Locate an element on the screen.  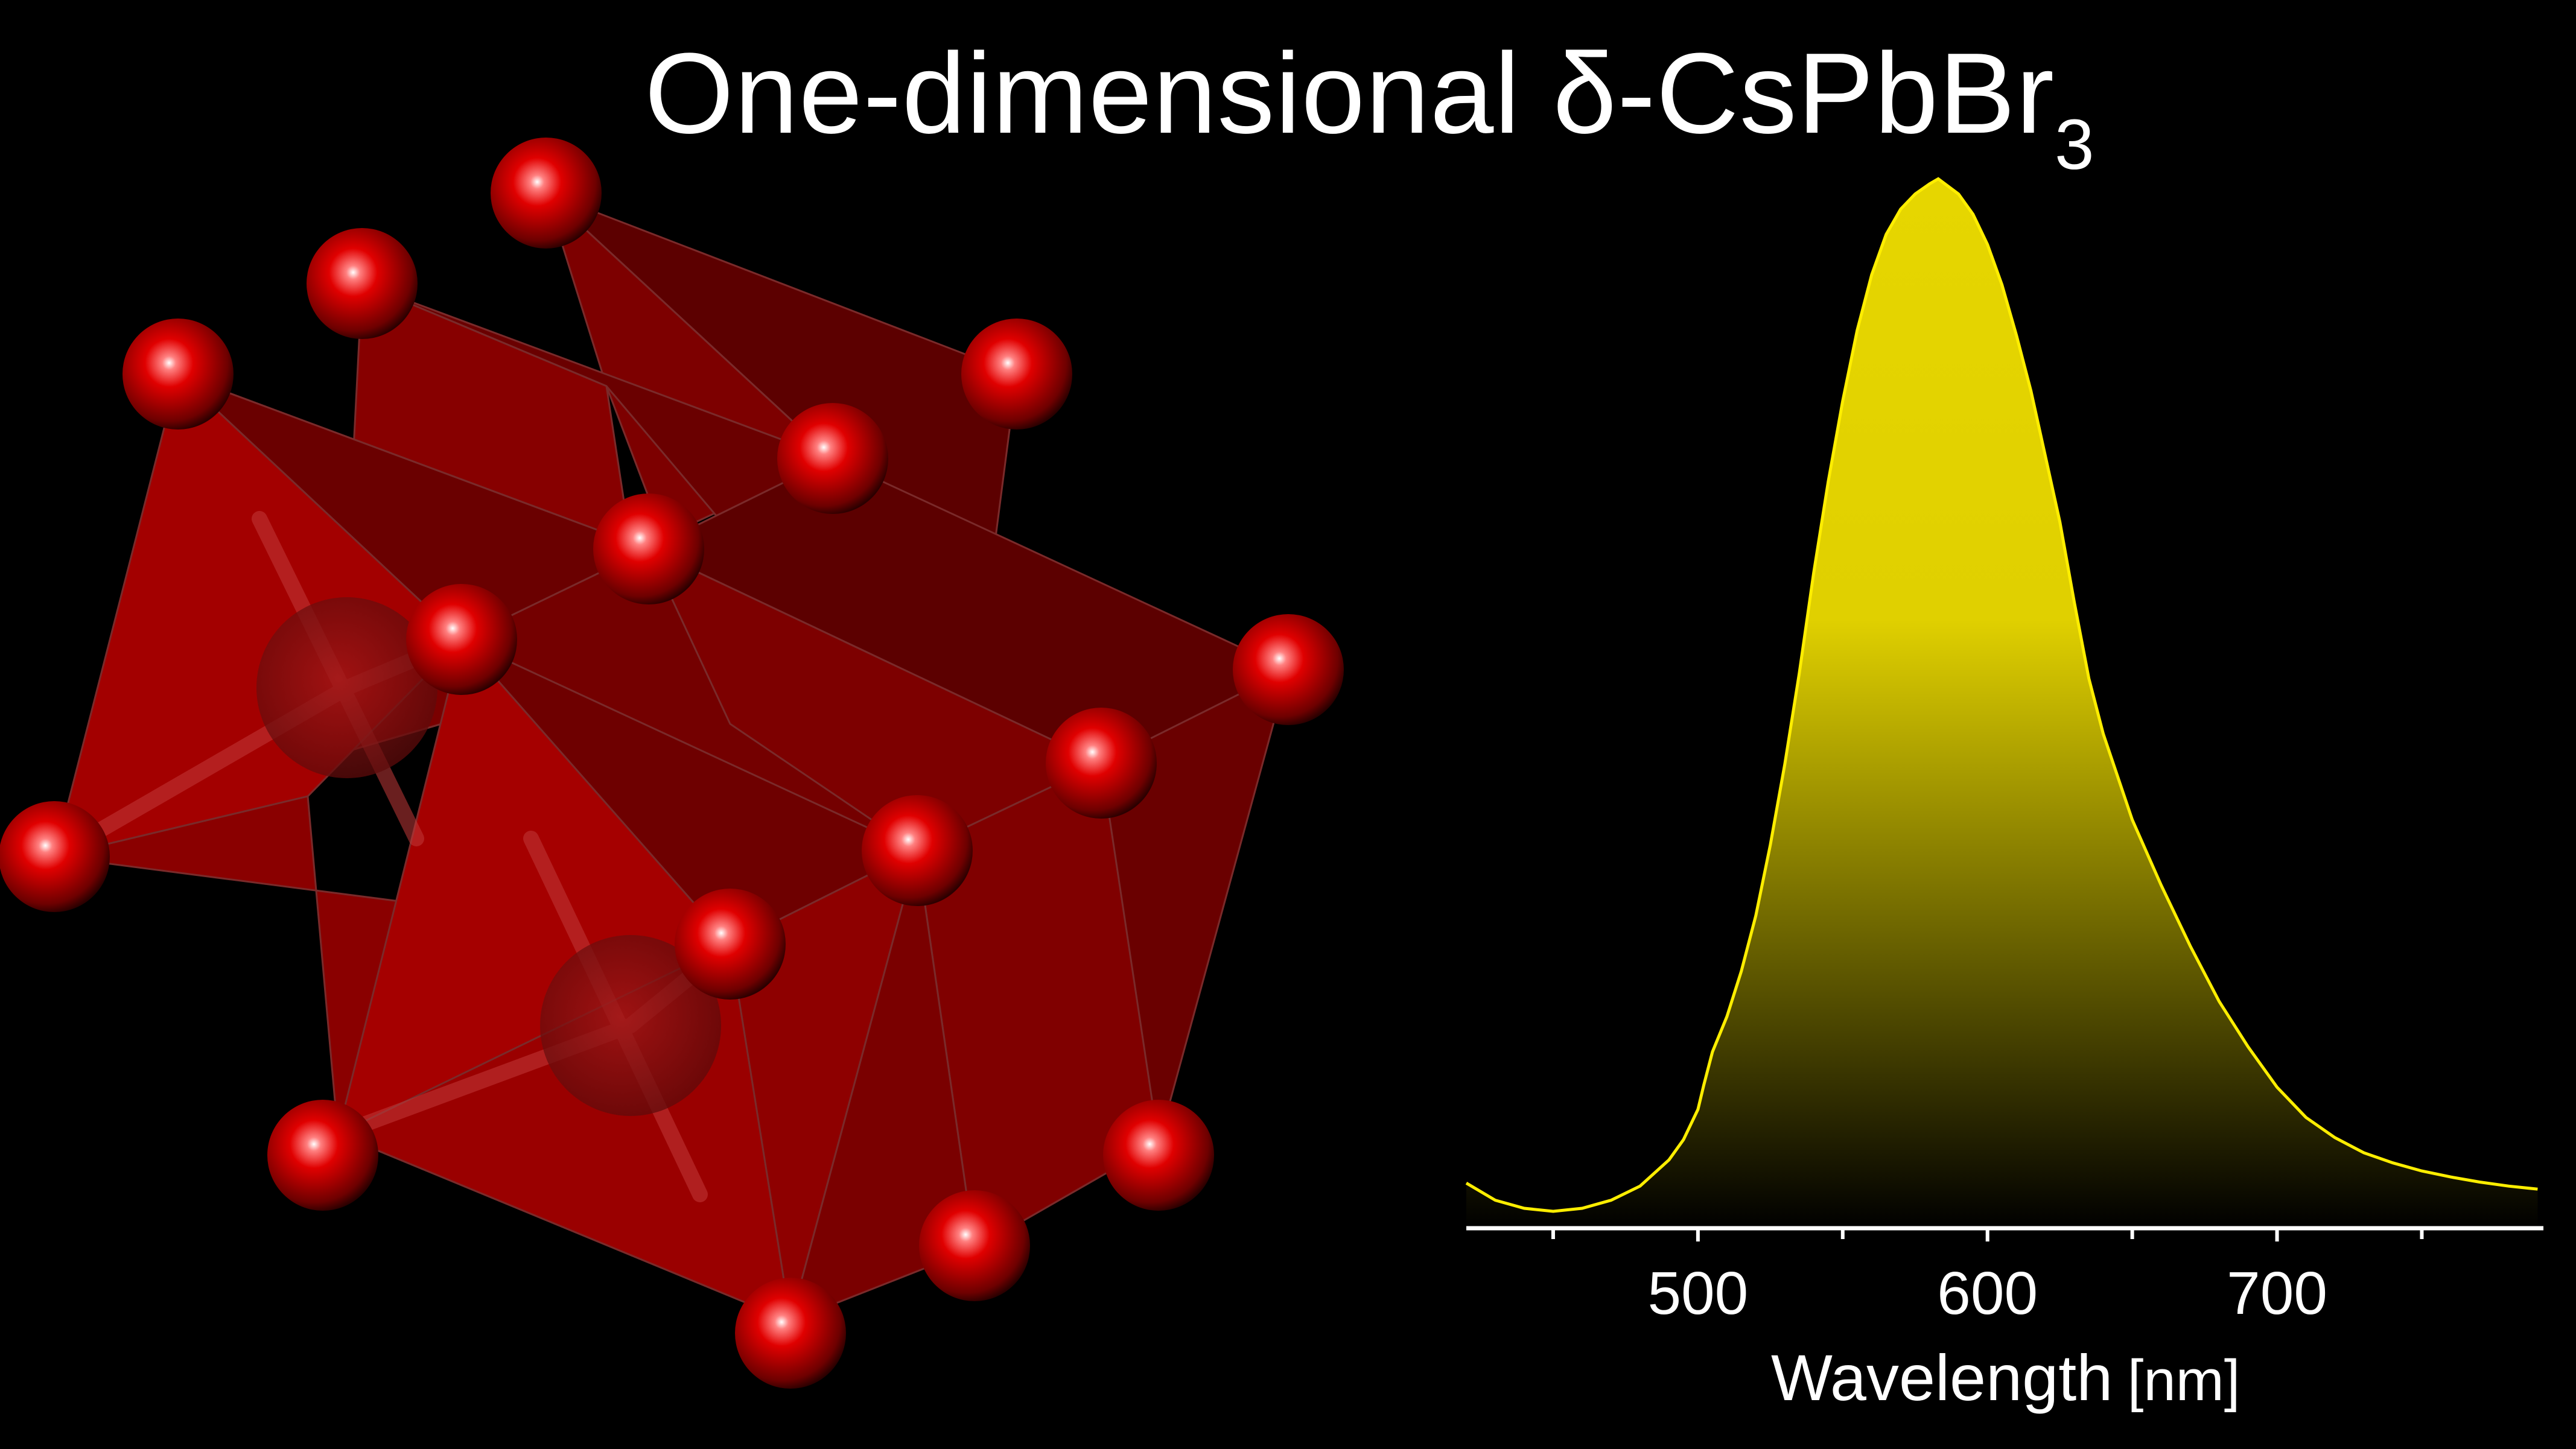
x-tick-label: 700 is located at coordinates (2277, 1294).